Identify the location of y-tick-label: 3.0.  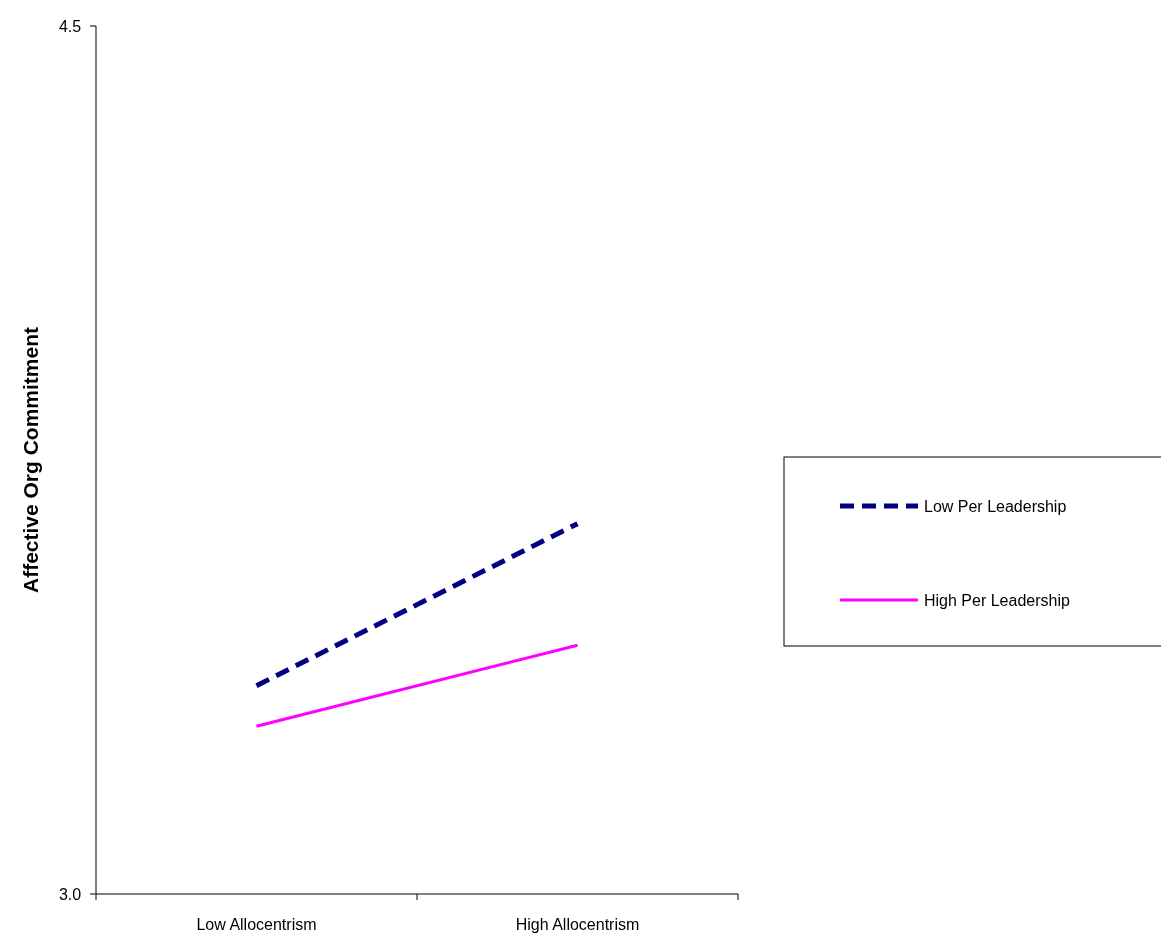
(70, 894).